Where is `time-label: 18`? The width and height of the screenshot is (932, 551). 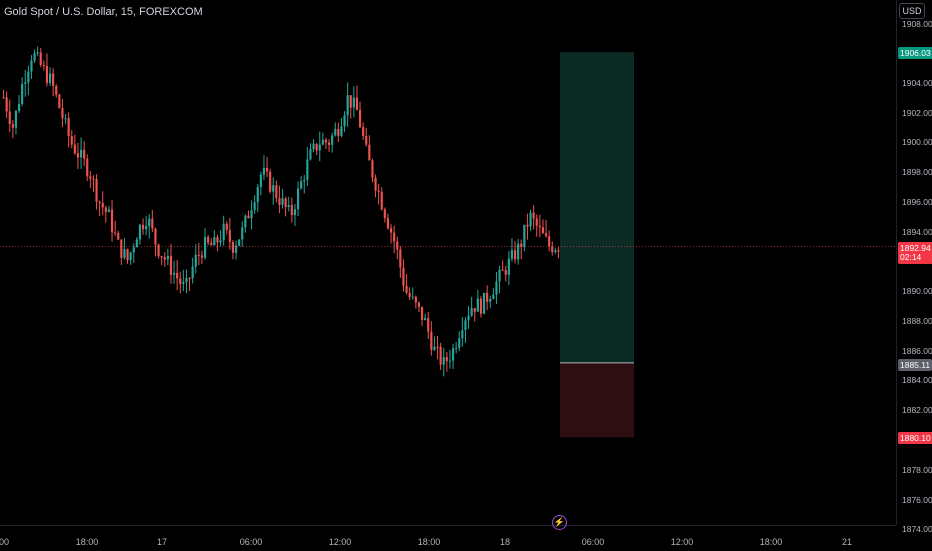 time-label: 18 is located at coordinates (505, 542).